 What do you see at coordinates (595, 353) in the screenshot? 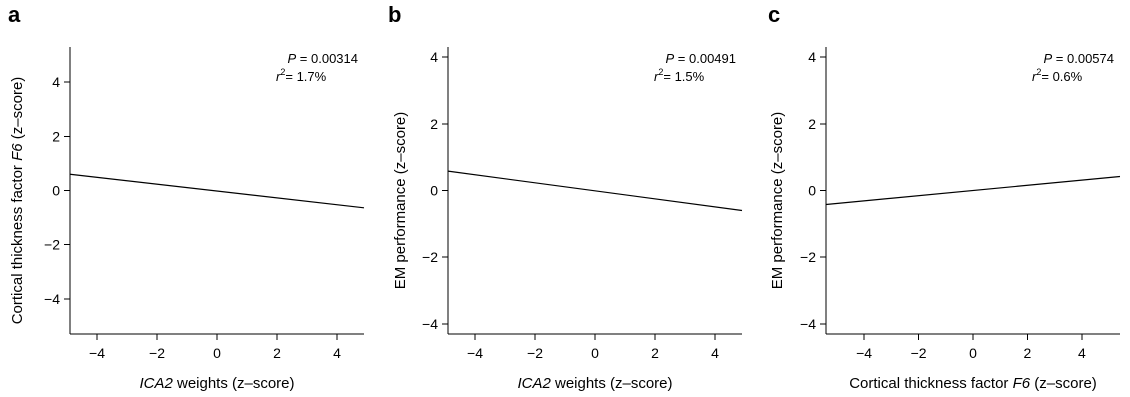
I see `panel-b-x-tick-label: 0` at bounding box center [595, 353].